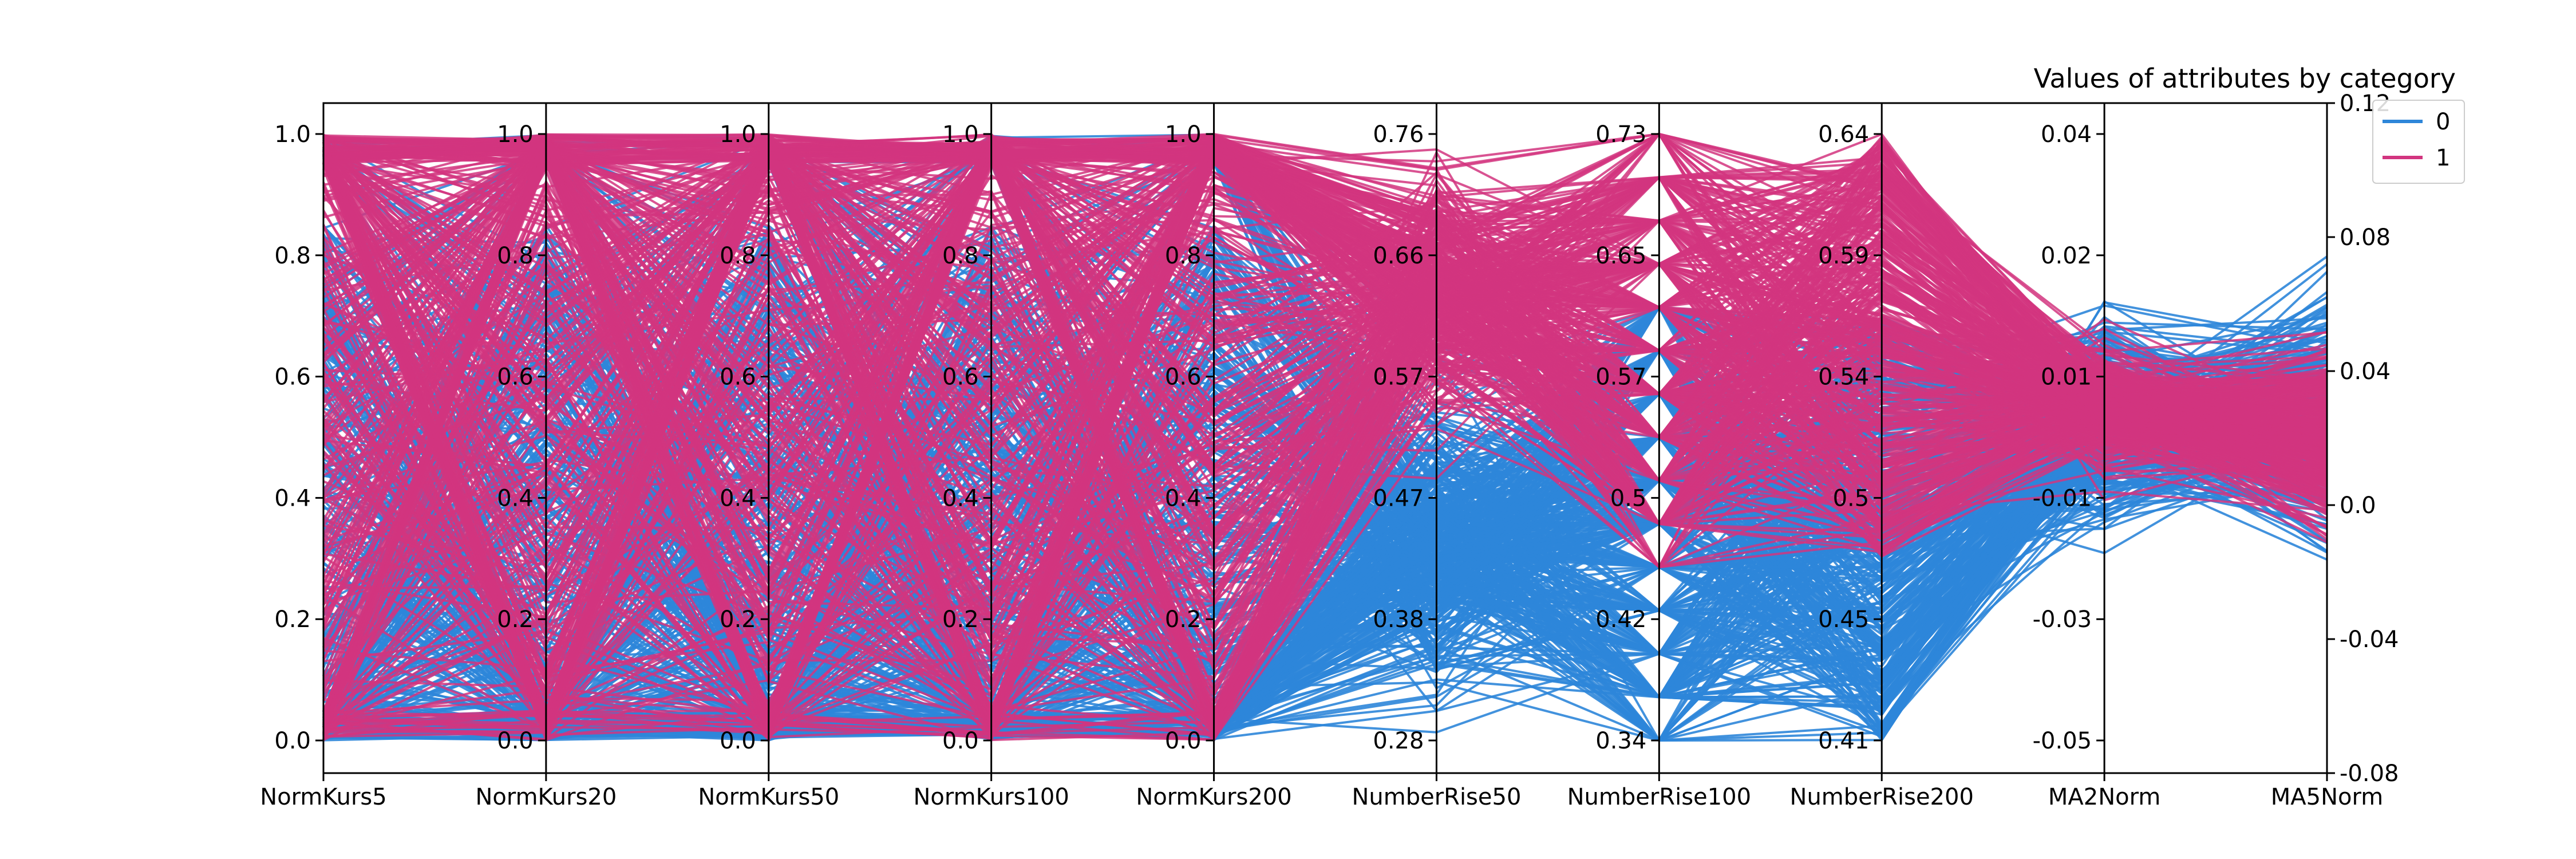 Image resolution: width=2576 pixels, height=859 pixels. What do you see at coordinates (768, 797) in the screenshot?
I see `axis-name: NormKurs50` at bounding box center [768, 797].